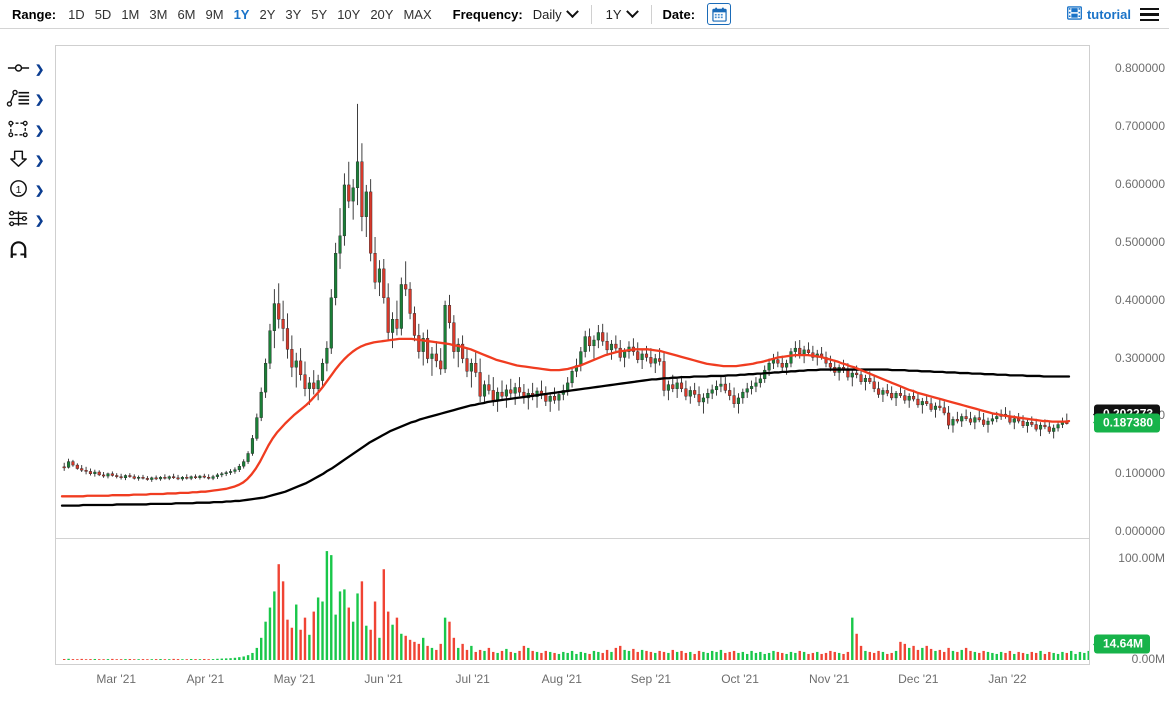 The height and width of the screenshot is (704, 1169). I want to click on tutorial-link: tutorial, so click(1098, 14).